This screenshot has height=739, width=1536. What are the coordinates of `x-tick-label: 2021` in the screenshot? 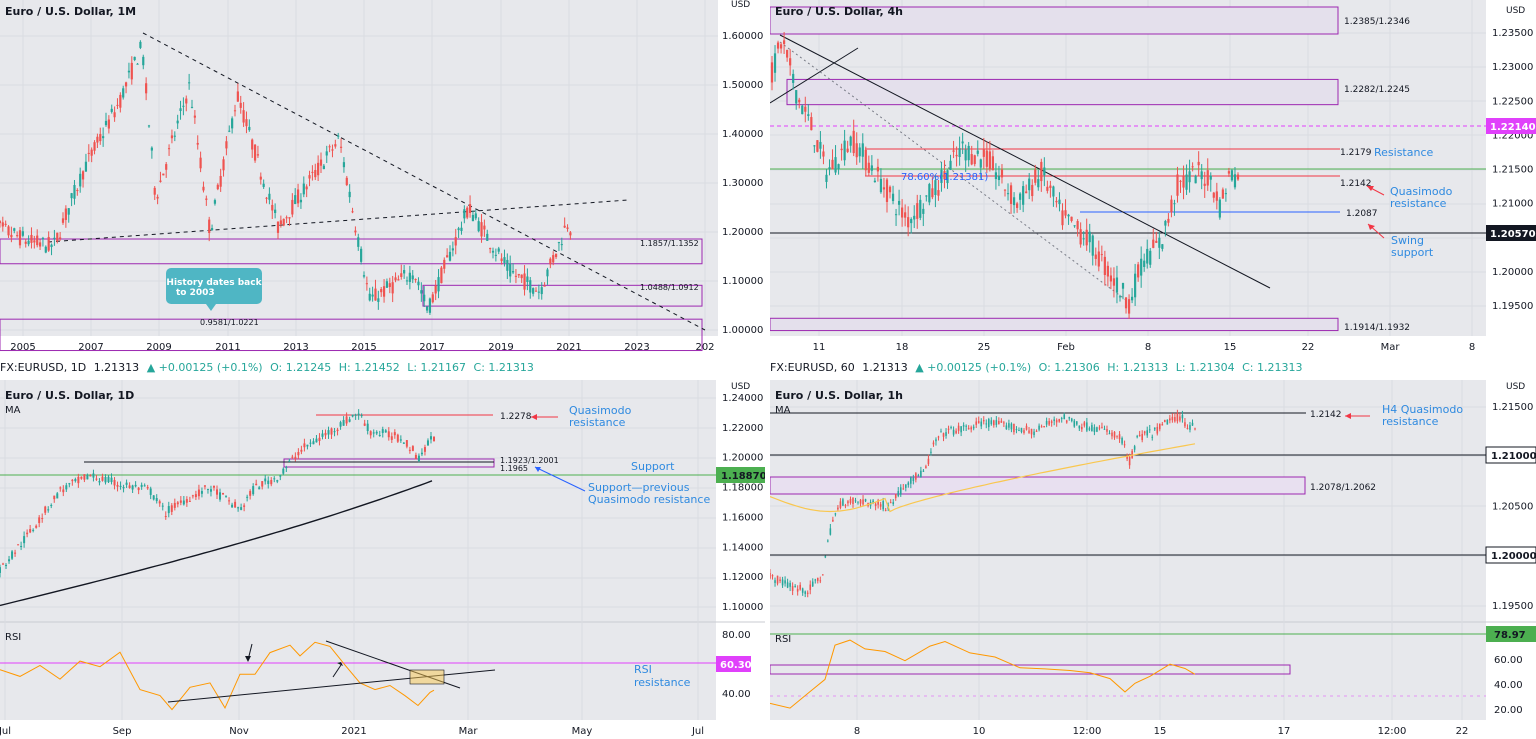 It's located at (353, 731).